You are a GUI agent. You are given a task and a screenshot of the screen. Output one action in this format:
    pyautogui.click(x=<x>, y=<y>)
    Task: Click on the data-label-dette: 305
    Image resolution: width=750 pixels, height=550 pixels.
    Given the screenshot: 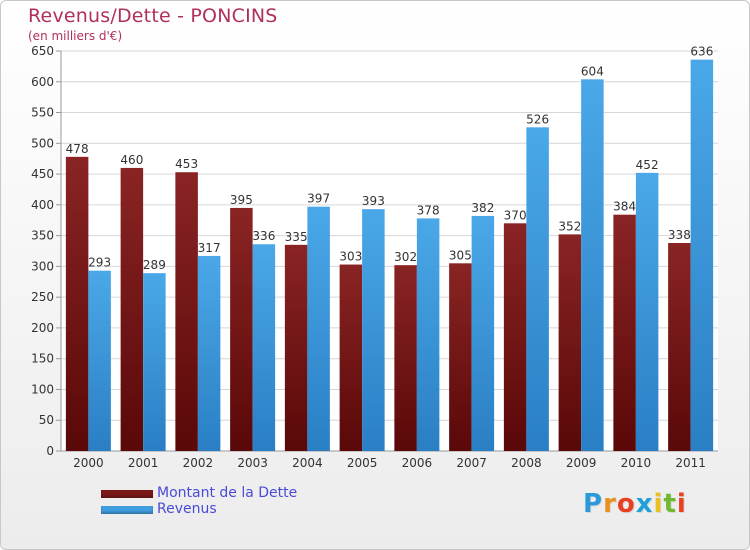 What is the action you would take?
    pyautogui.click(x=460, y=255)
    